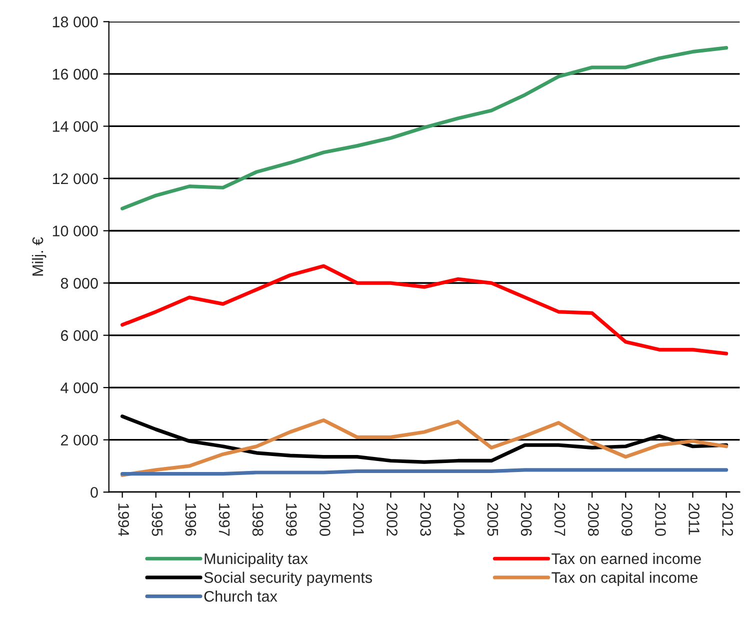  Describe the element at coordinates (593, 519) in the screenshot. I see `x-tick-label: 2008` at that location.